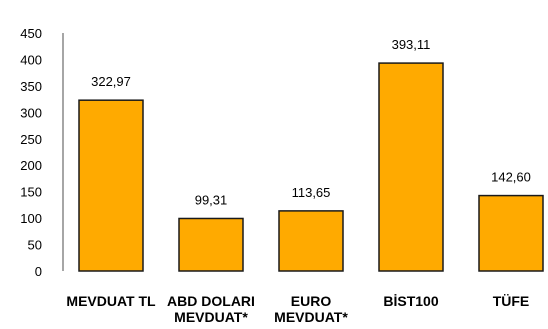 The height and width of the screenshot is (329, 548). What do you see at coordinates (111, 81) in the screenshot?
I see `bar-value-label: 322,97` at bounding box center [111, 81].